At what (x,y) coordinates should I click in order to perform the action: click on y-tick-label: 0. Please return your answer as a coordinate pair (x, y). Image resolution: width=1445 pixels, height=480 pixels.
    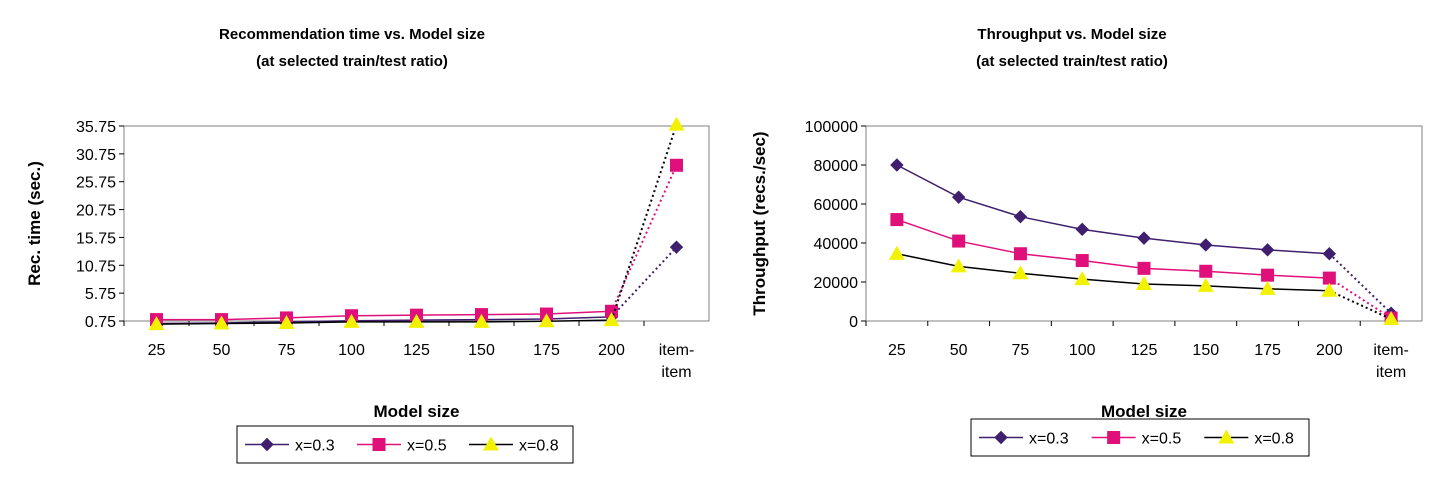
    Looking at the image, I should click on (853, 322).